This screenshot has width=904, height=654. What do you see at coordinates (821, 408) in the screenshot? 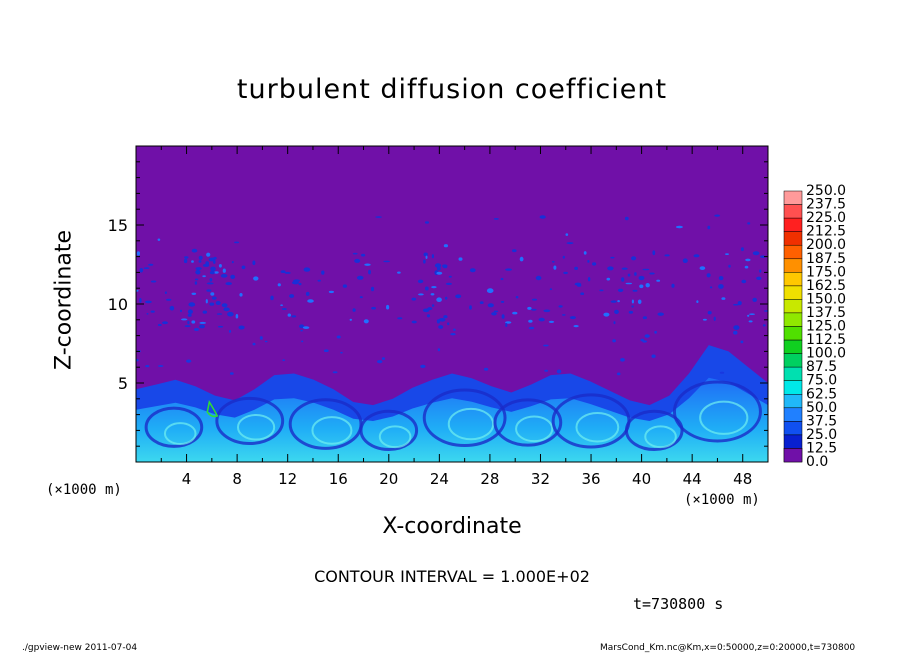
I see `colorbar-label: 50.0` at bounding box center [821, 408].